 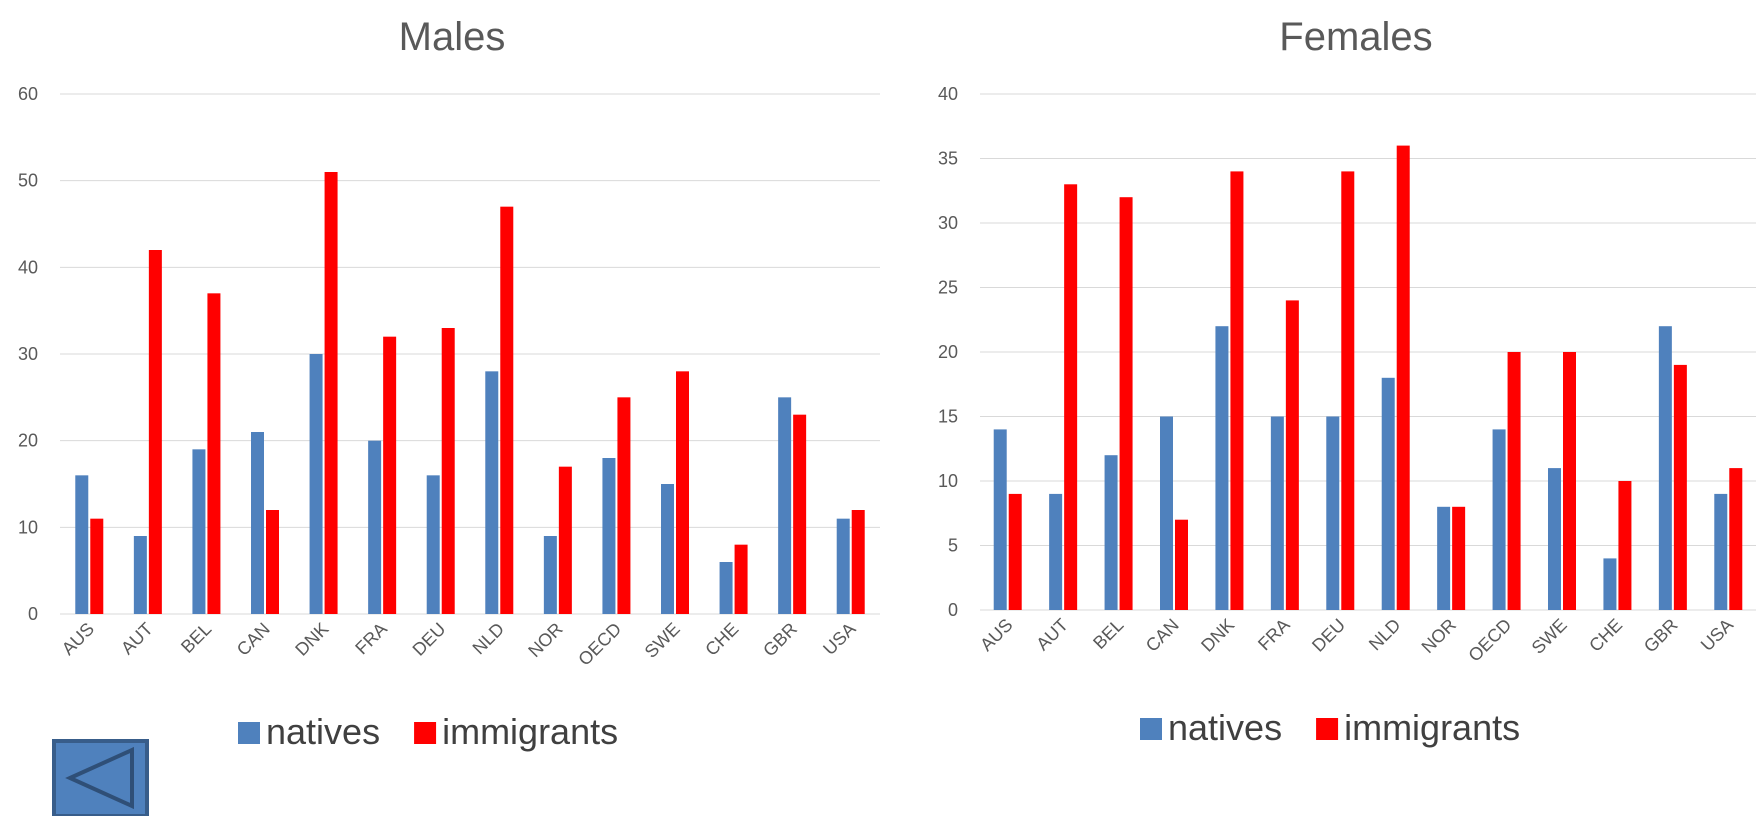 I want to click on chart-title: Females, so click(x=1355, y=37).